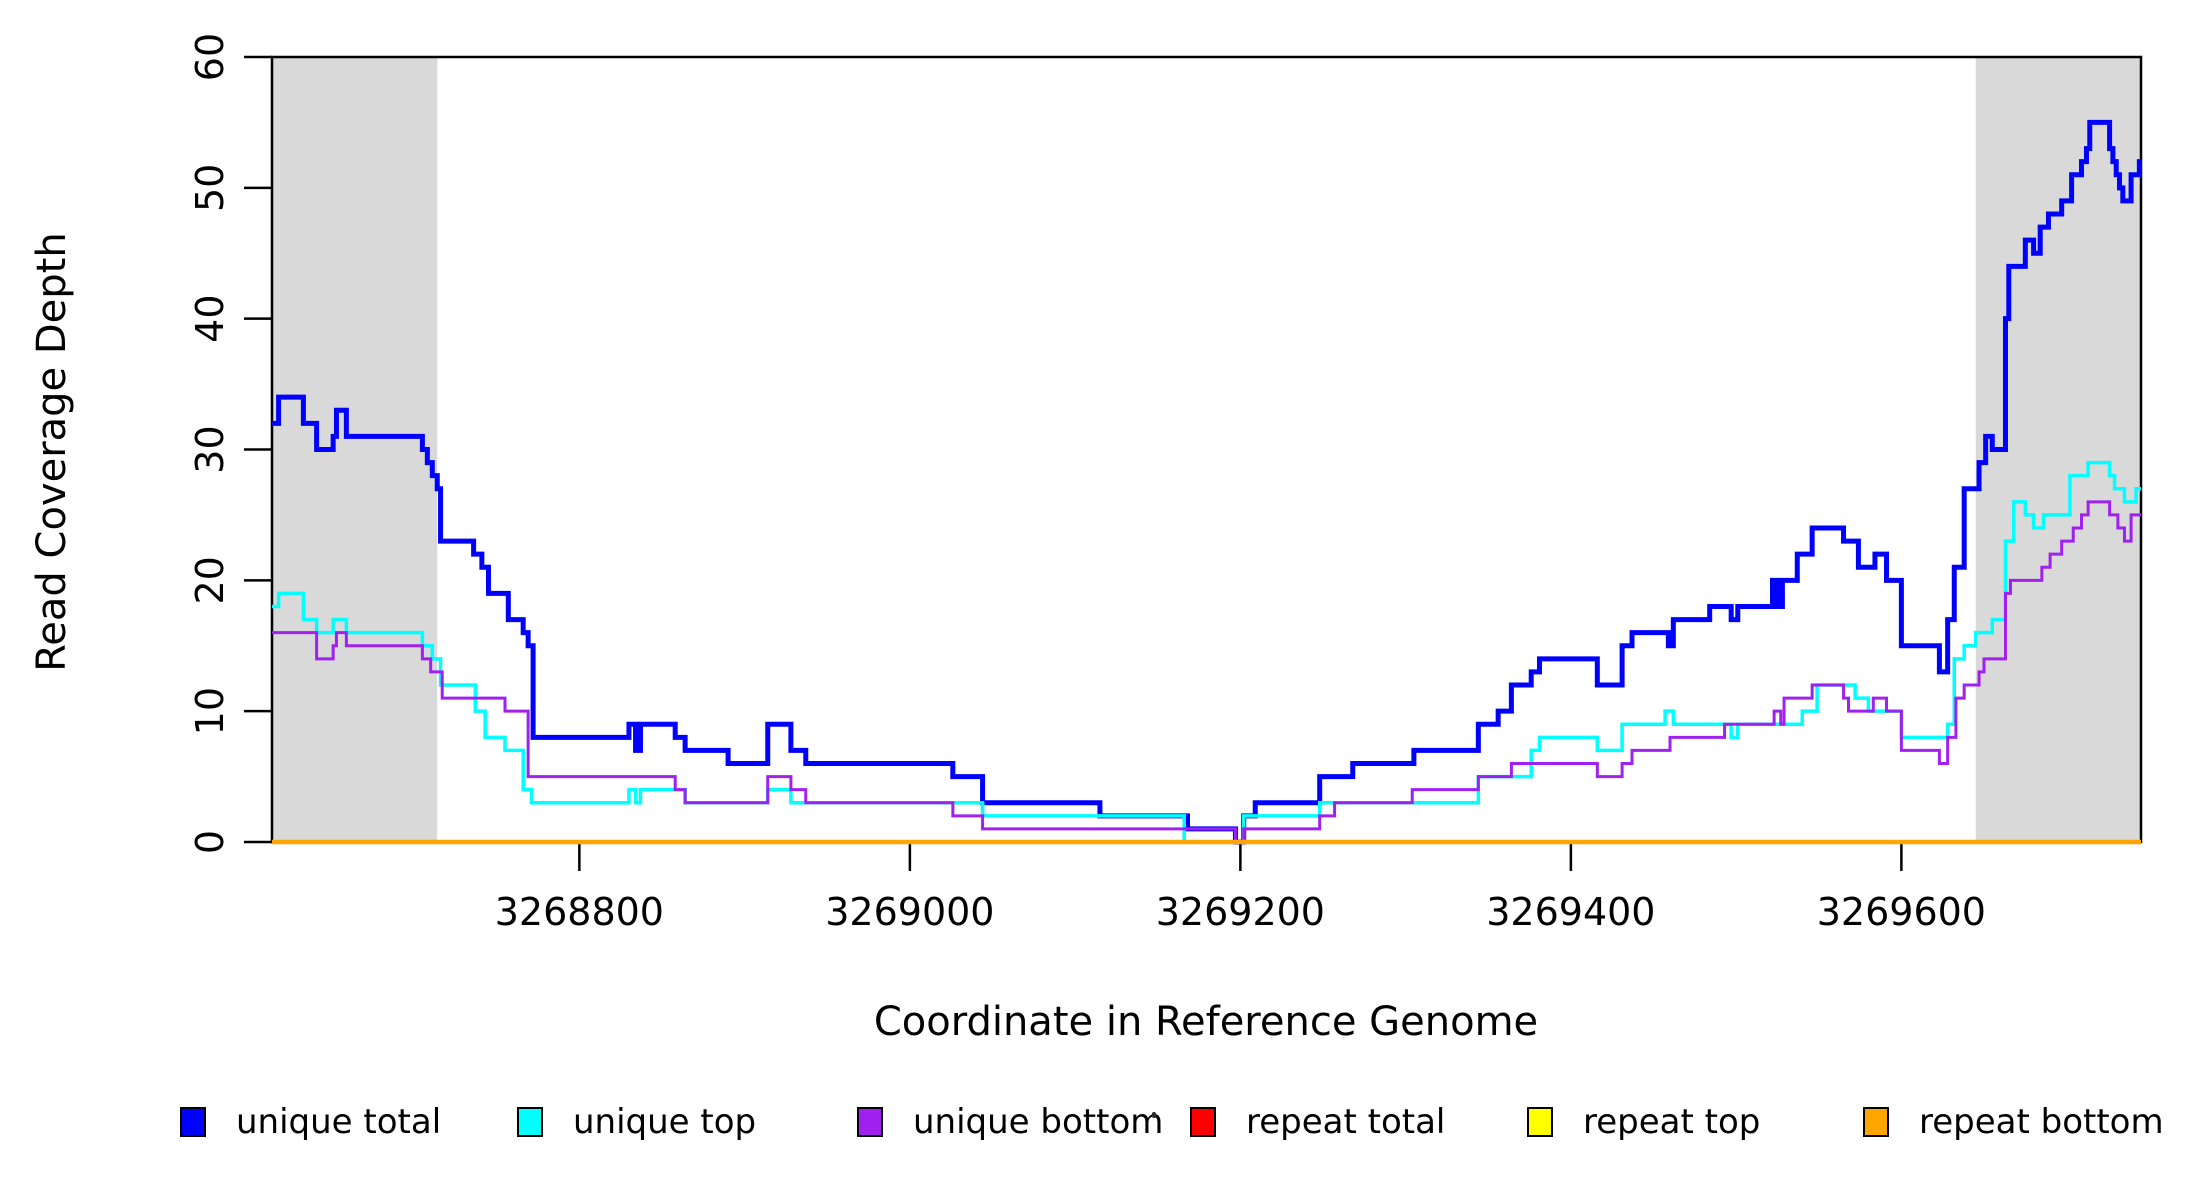 Image resolution: width=2200 pixels, height=1200 pixels. What do you see at coordinates (870, 1122) in the screenshot?
I see `unique-bottom-swatch-icon` at bounding box center [870, 1122].